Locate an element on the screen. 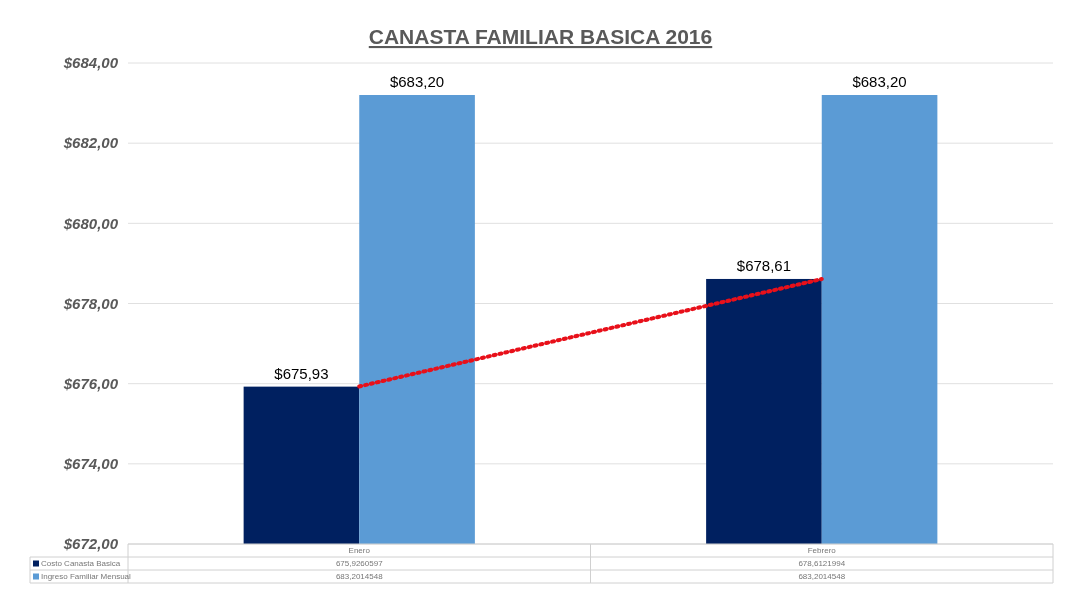  chart-title: CANASTA FAMILIAR BASICA 2016 is located at coordinates (540, 36).